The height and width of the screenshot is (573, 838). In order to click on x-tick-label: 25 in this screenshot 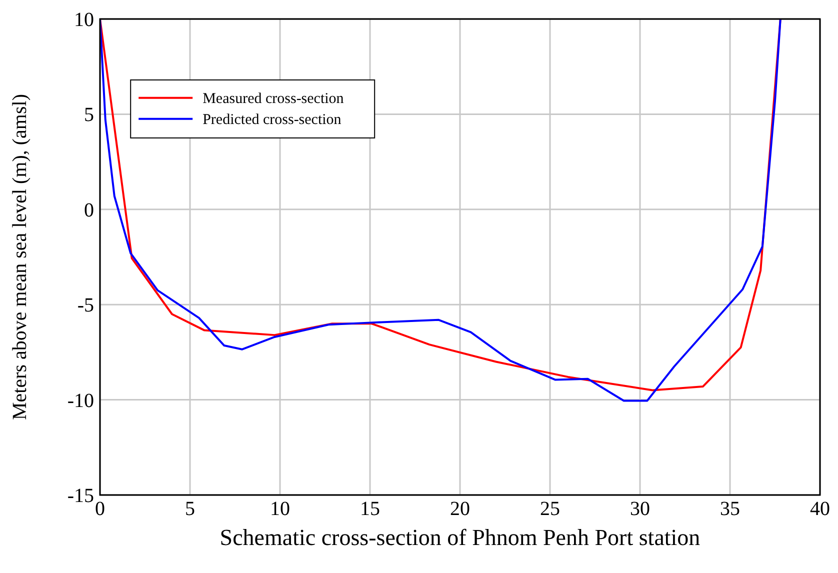, I will do `click(550, 509)`.